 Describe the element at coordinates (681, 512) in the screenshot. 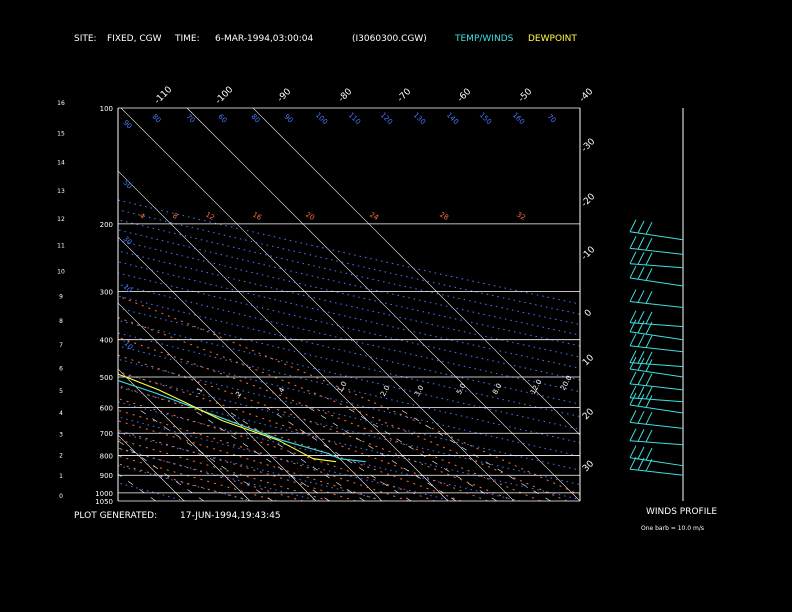

I see `winds-profile-title: WINDS PROFILE` at that location.